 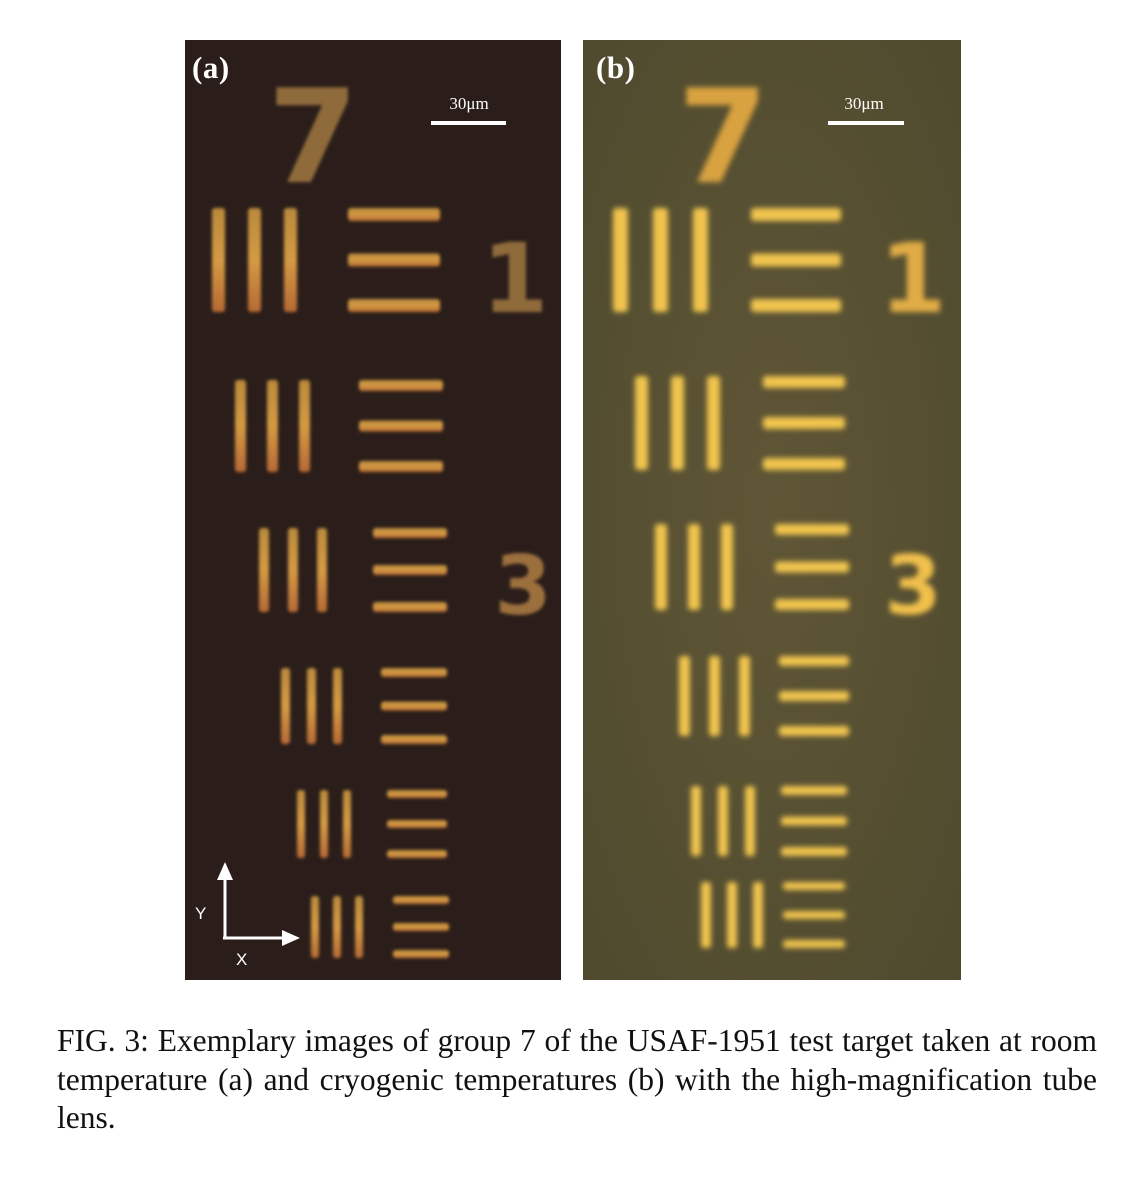 I want to click on panel-b-label: (b), so click(x=616, y=67).